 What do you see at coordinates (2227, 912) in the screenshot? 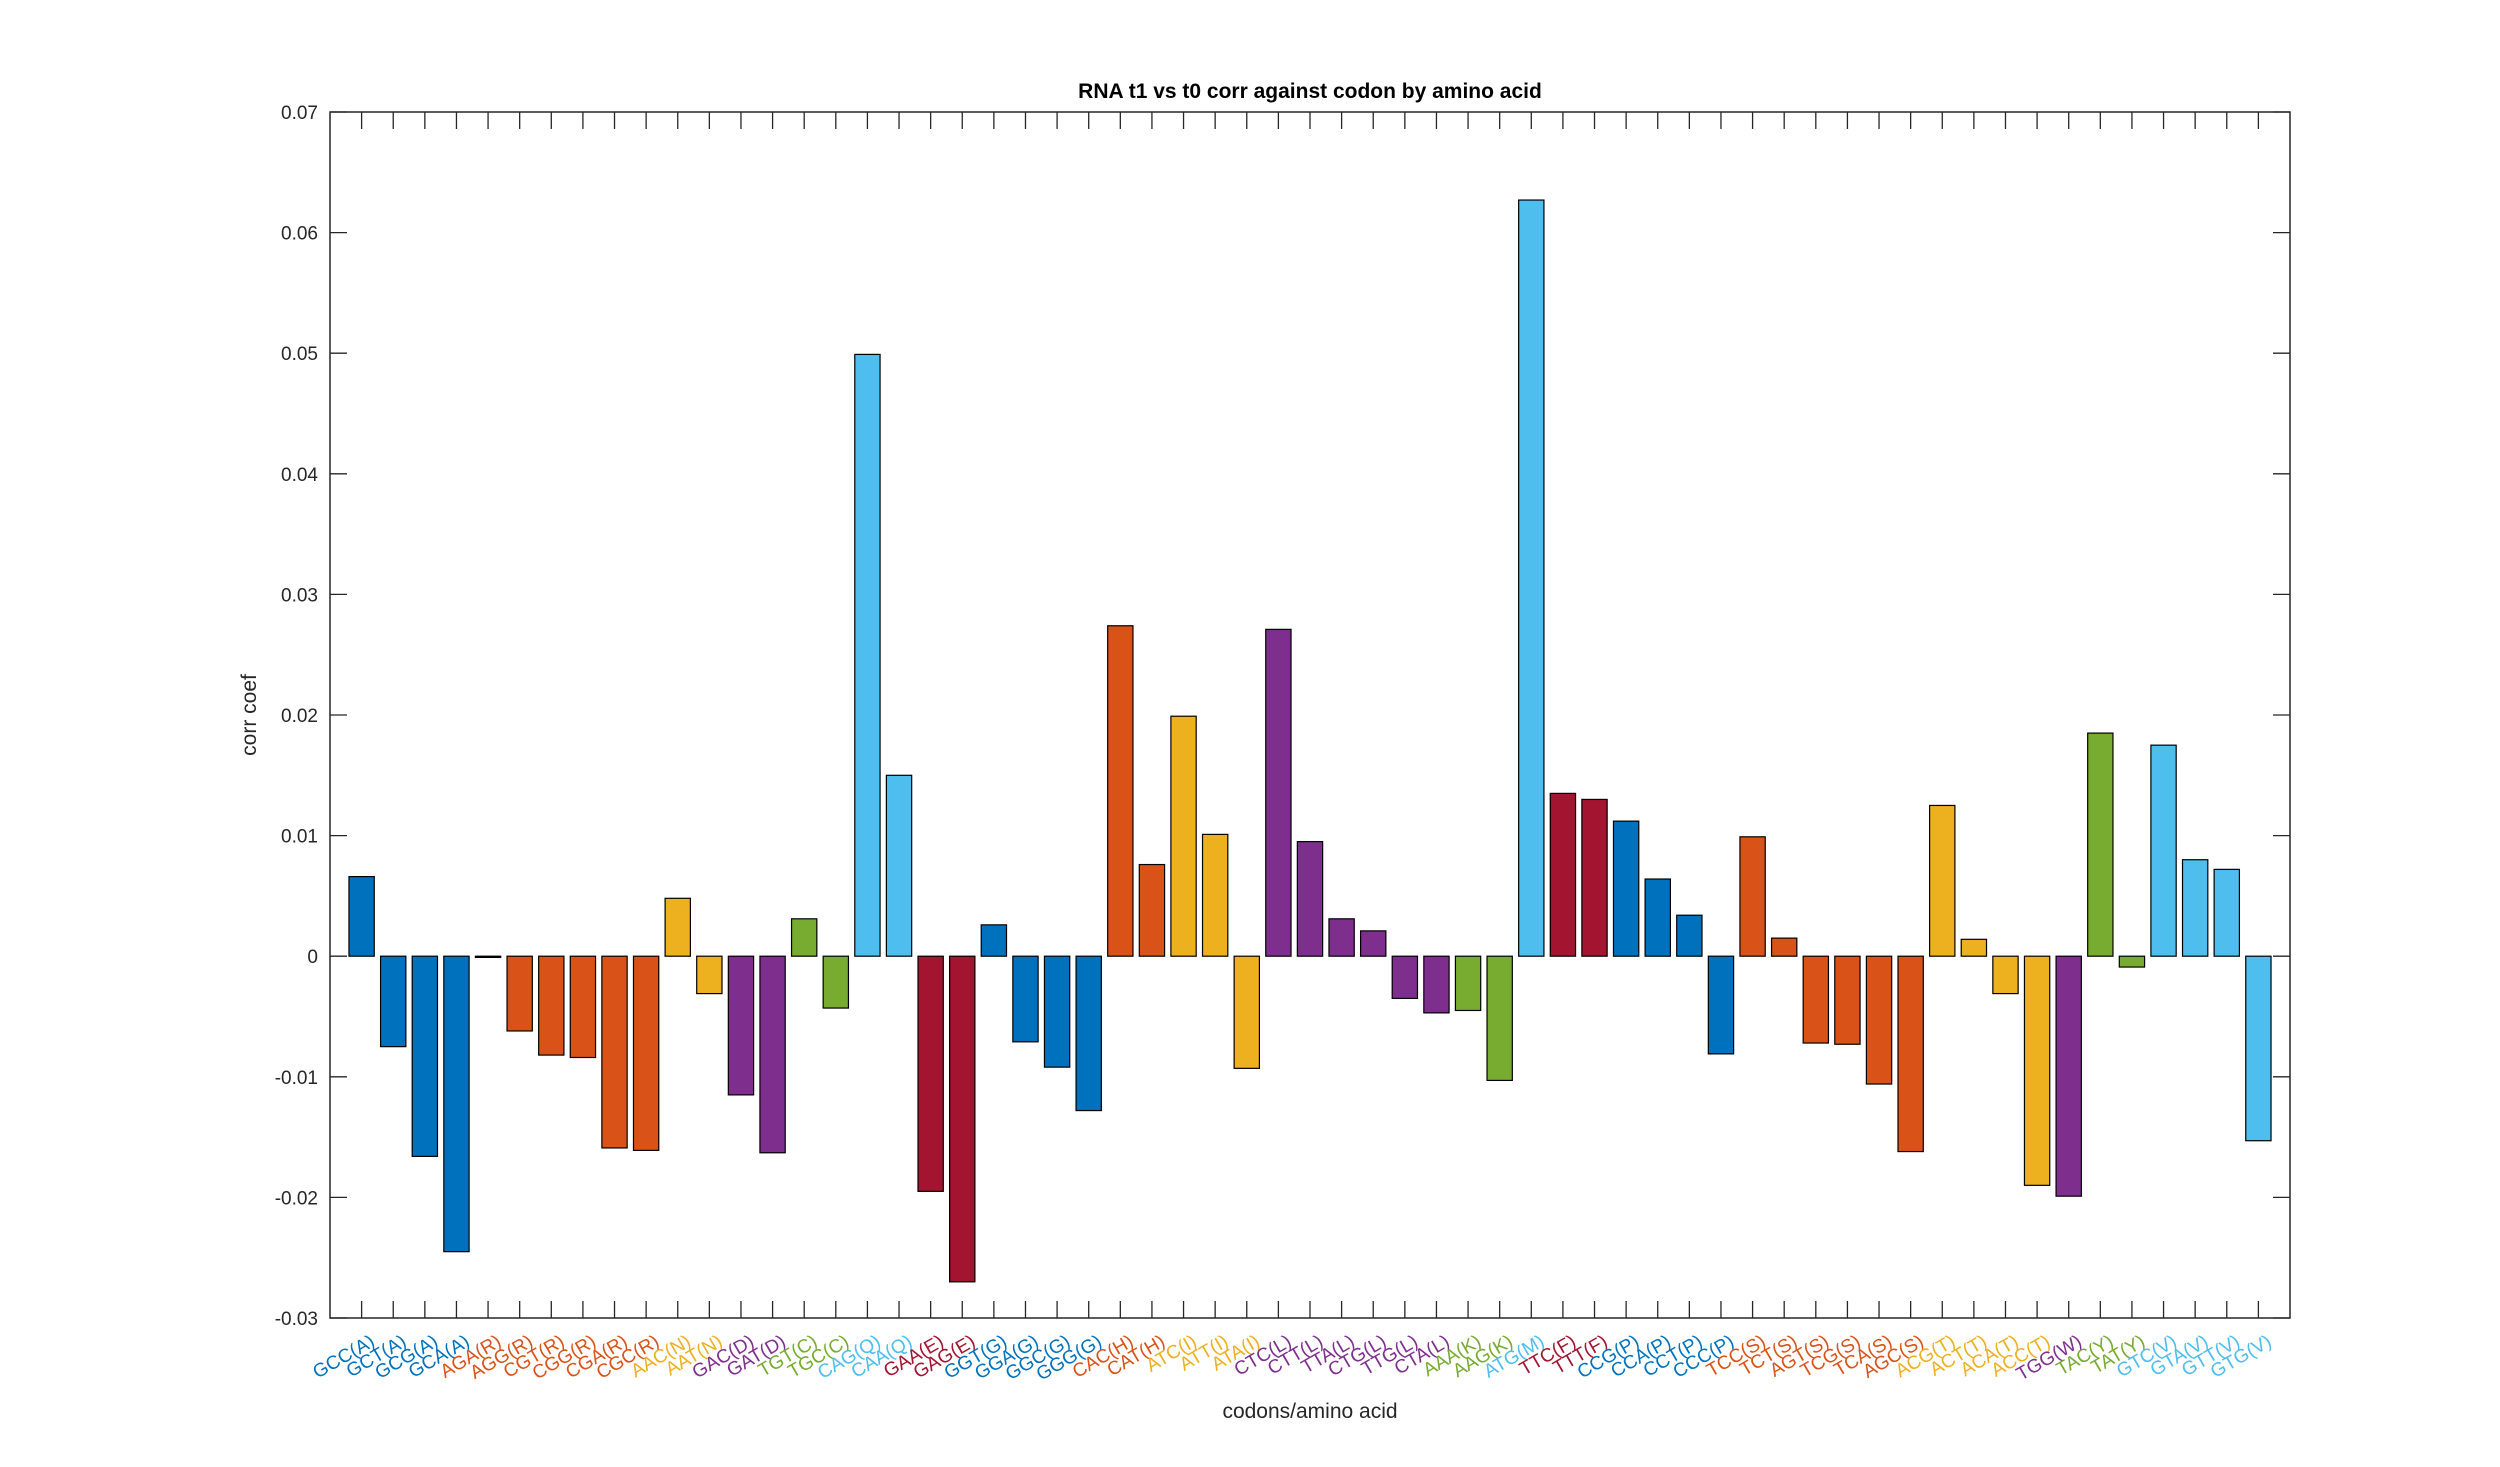
I see `bar-gtt-v` at bounding box center [2227, 912].